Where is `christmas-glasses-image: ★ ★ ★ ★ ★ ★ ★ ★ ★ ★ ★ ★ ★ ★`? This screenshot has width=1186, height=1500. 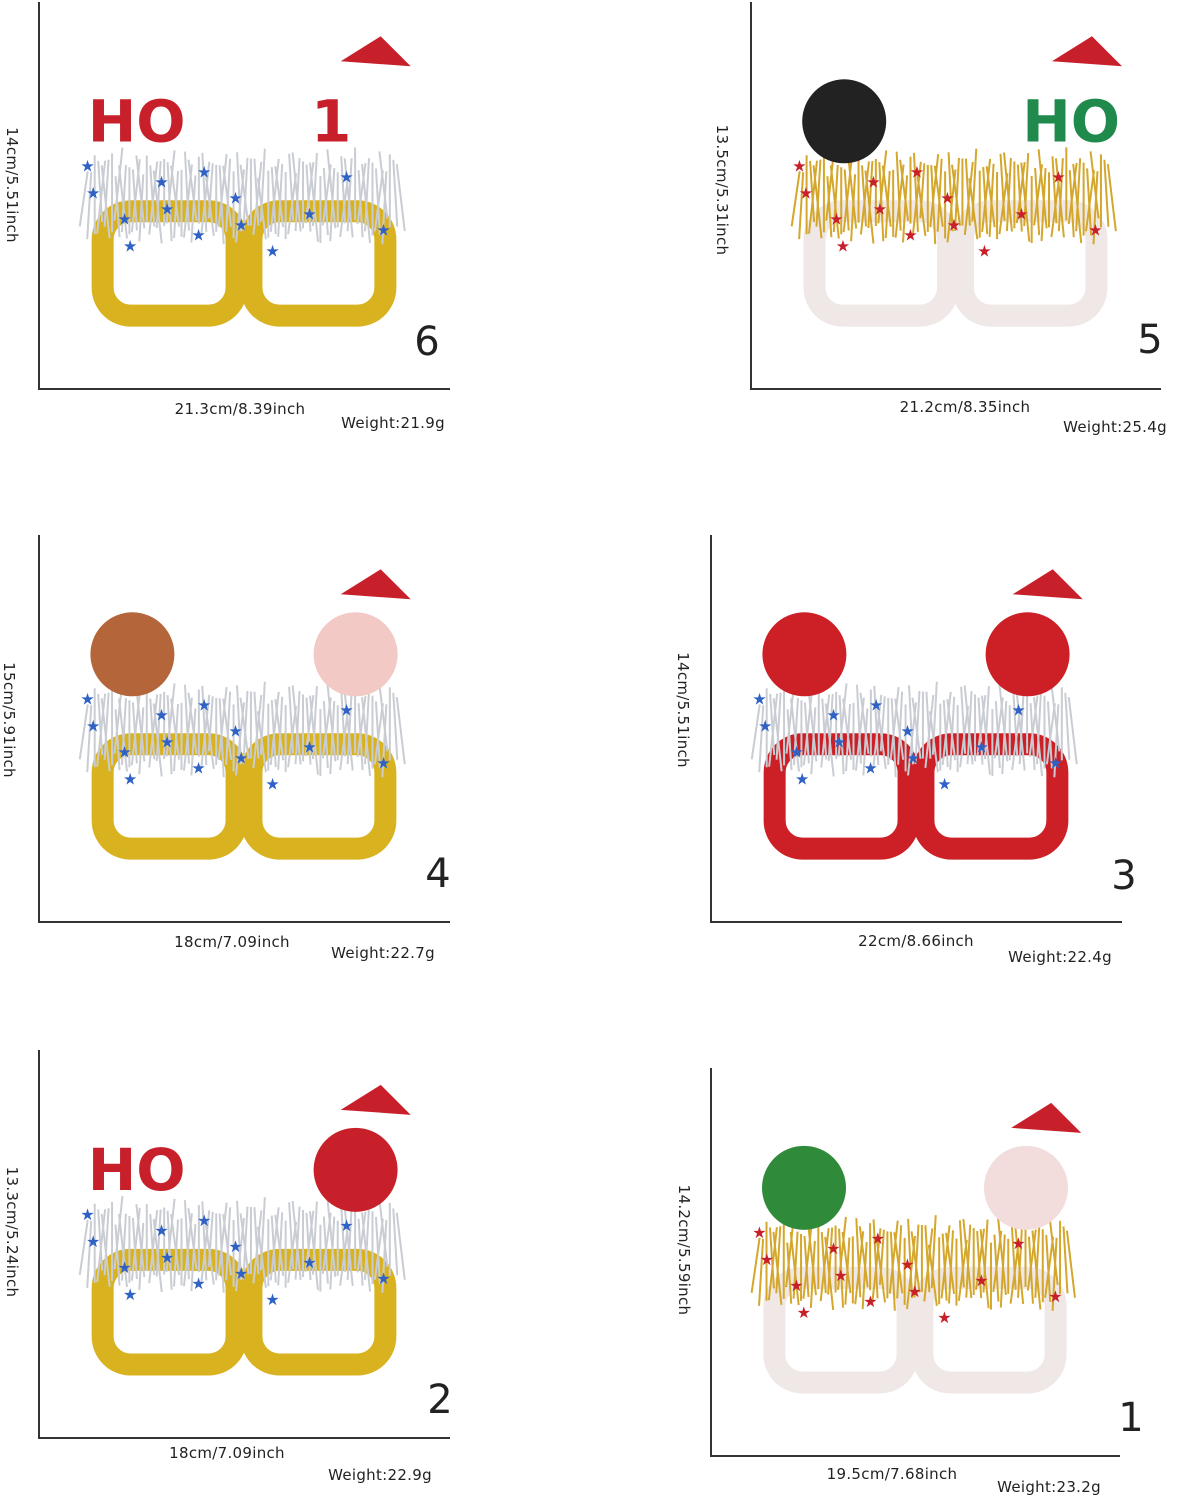 christmas-glasses-image: ★ ★ ★ ★ ★ ★ ★ ★ ★ ★ ★ ★ ★ ★ is located at coordinates (916, 714).